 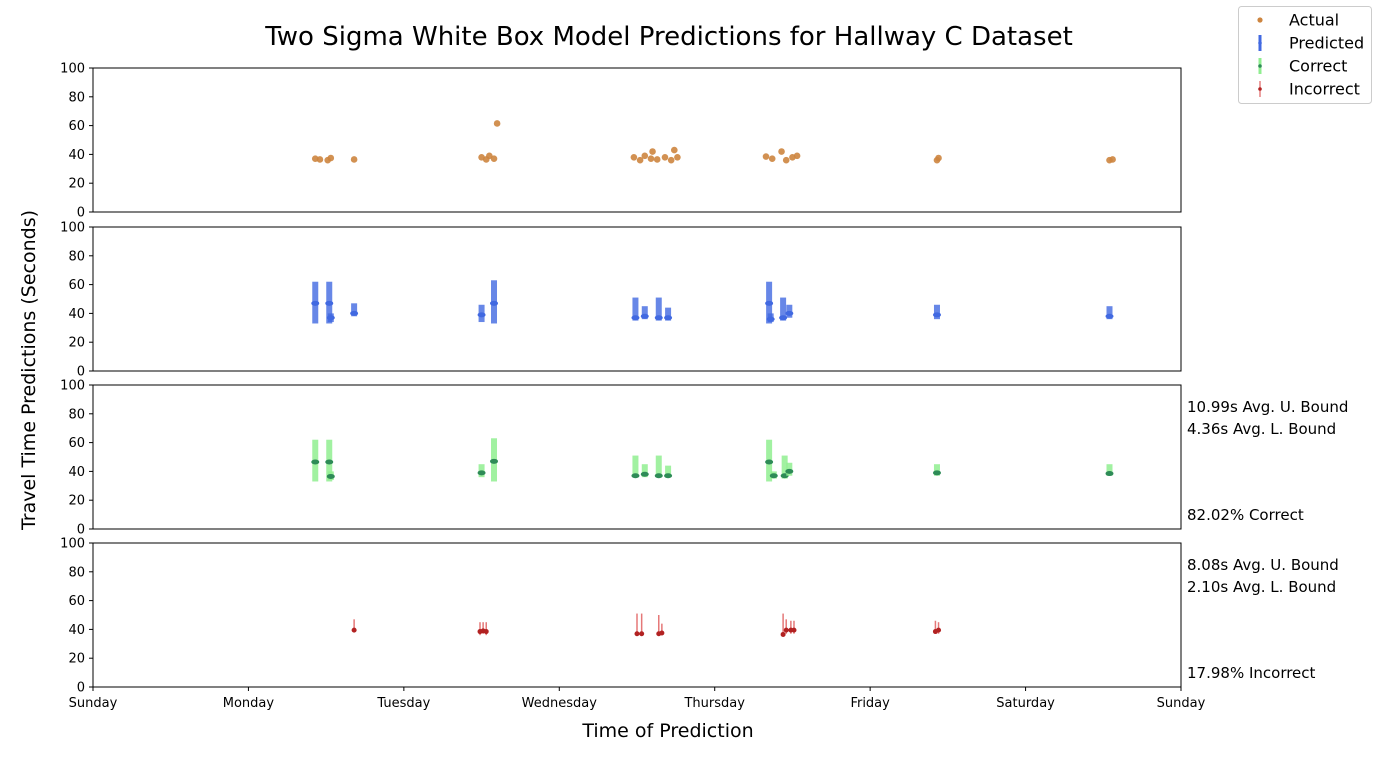 I want to click on legend-label: Actual, so click(x=1314, y=20).